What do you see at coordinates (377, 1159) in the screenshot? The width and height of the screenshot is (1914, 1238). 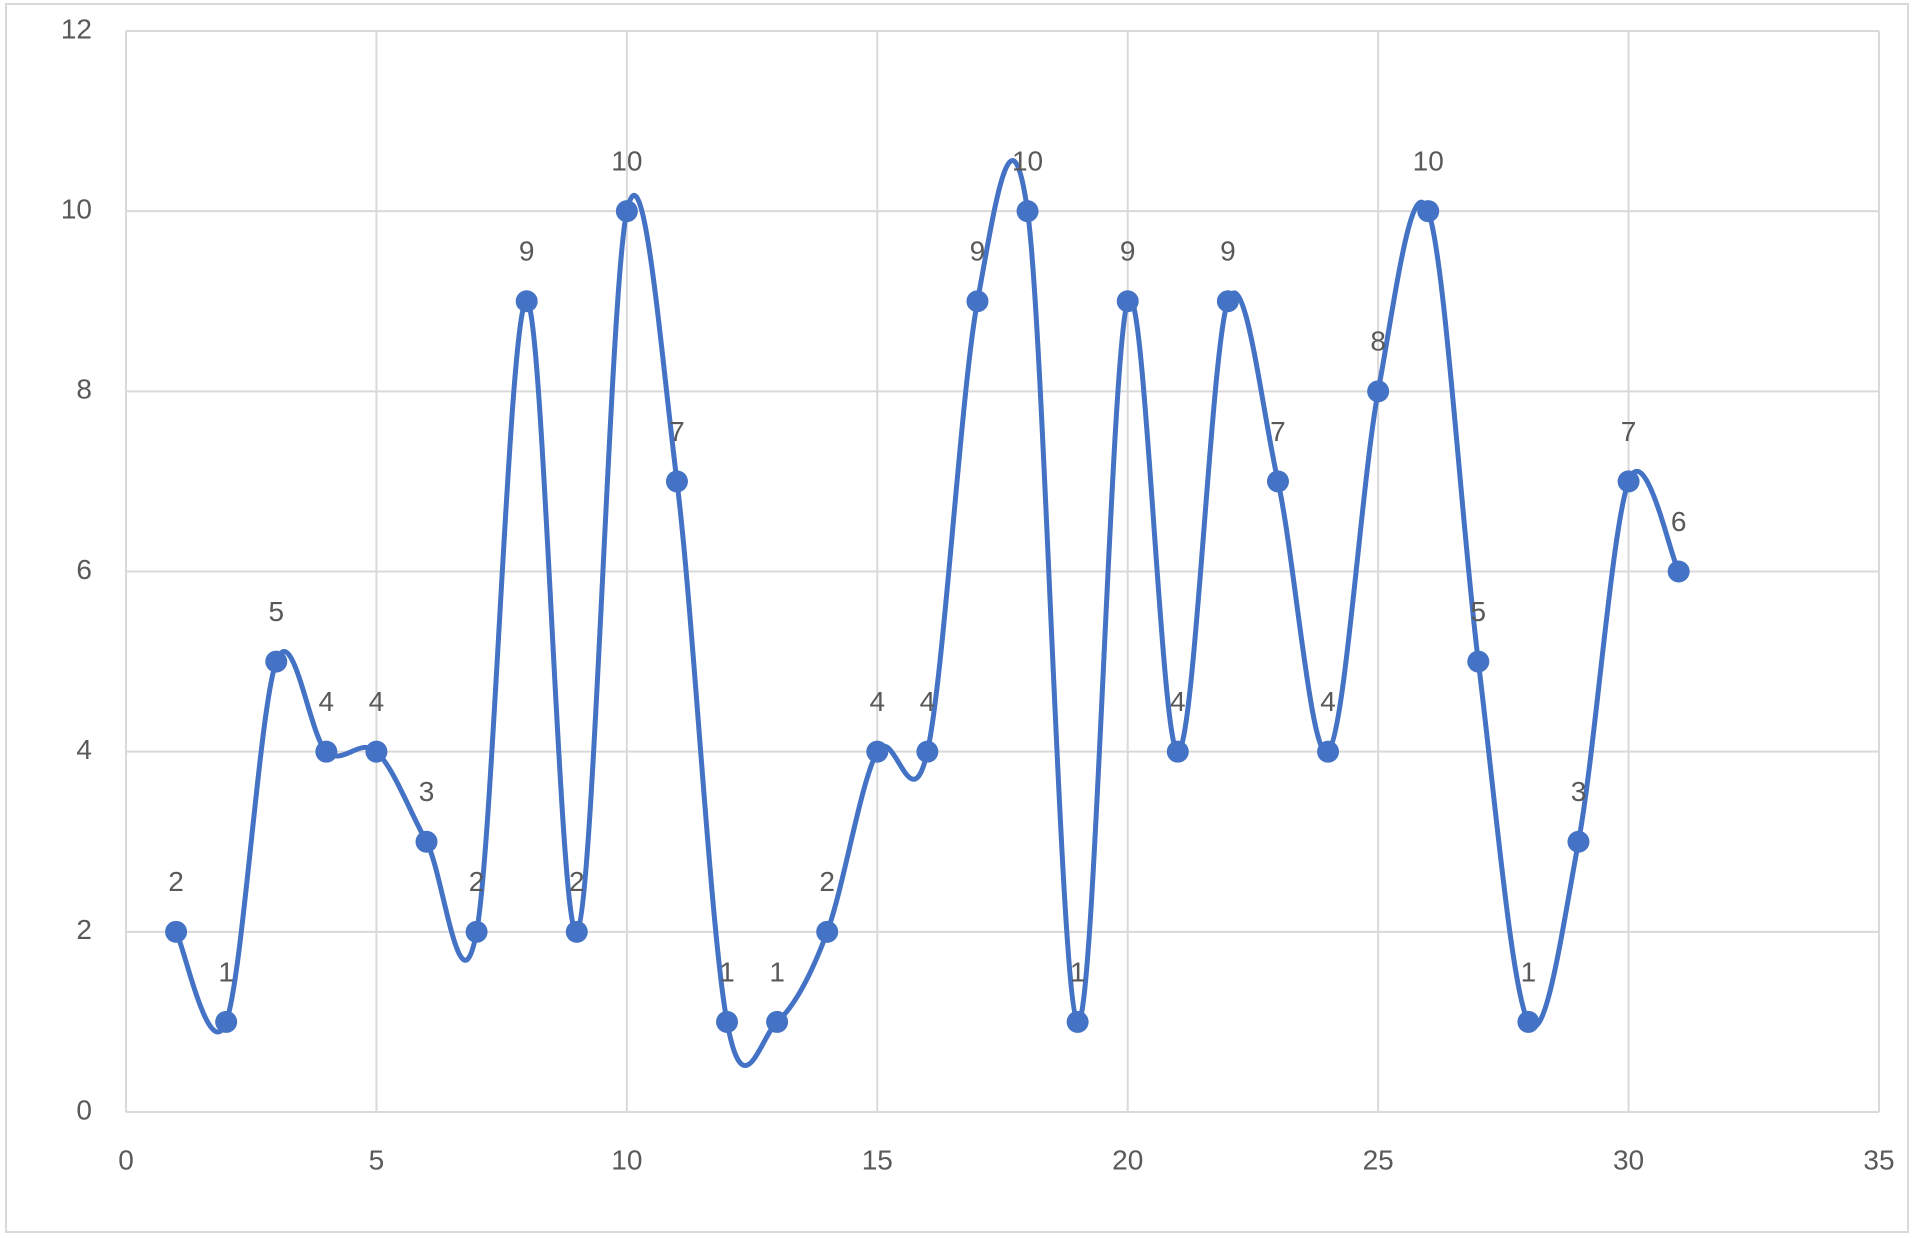 I see `x-tick-label: 5` at bounding box center [377, 1159].